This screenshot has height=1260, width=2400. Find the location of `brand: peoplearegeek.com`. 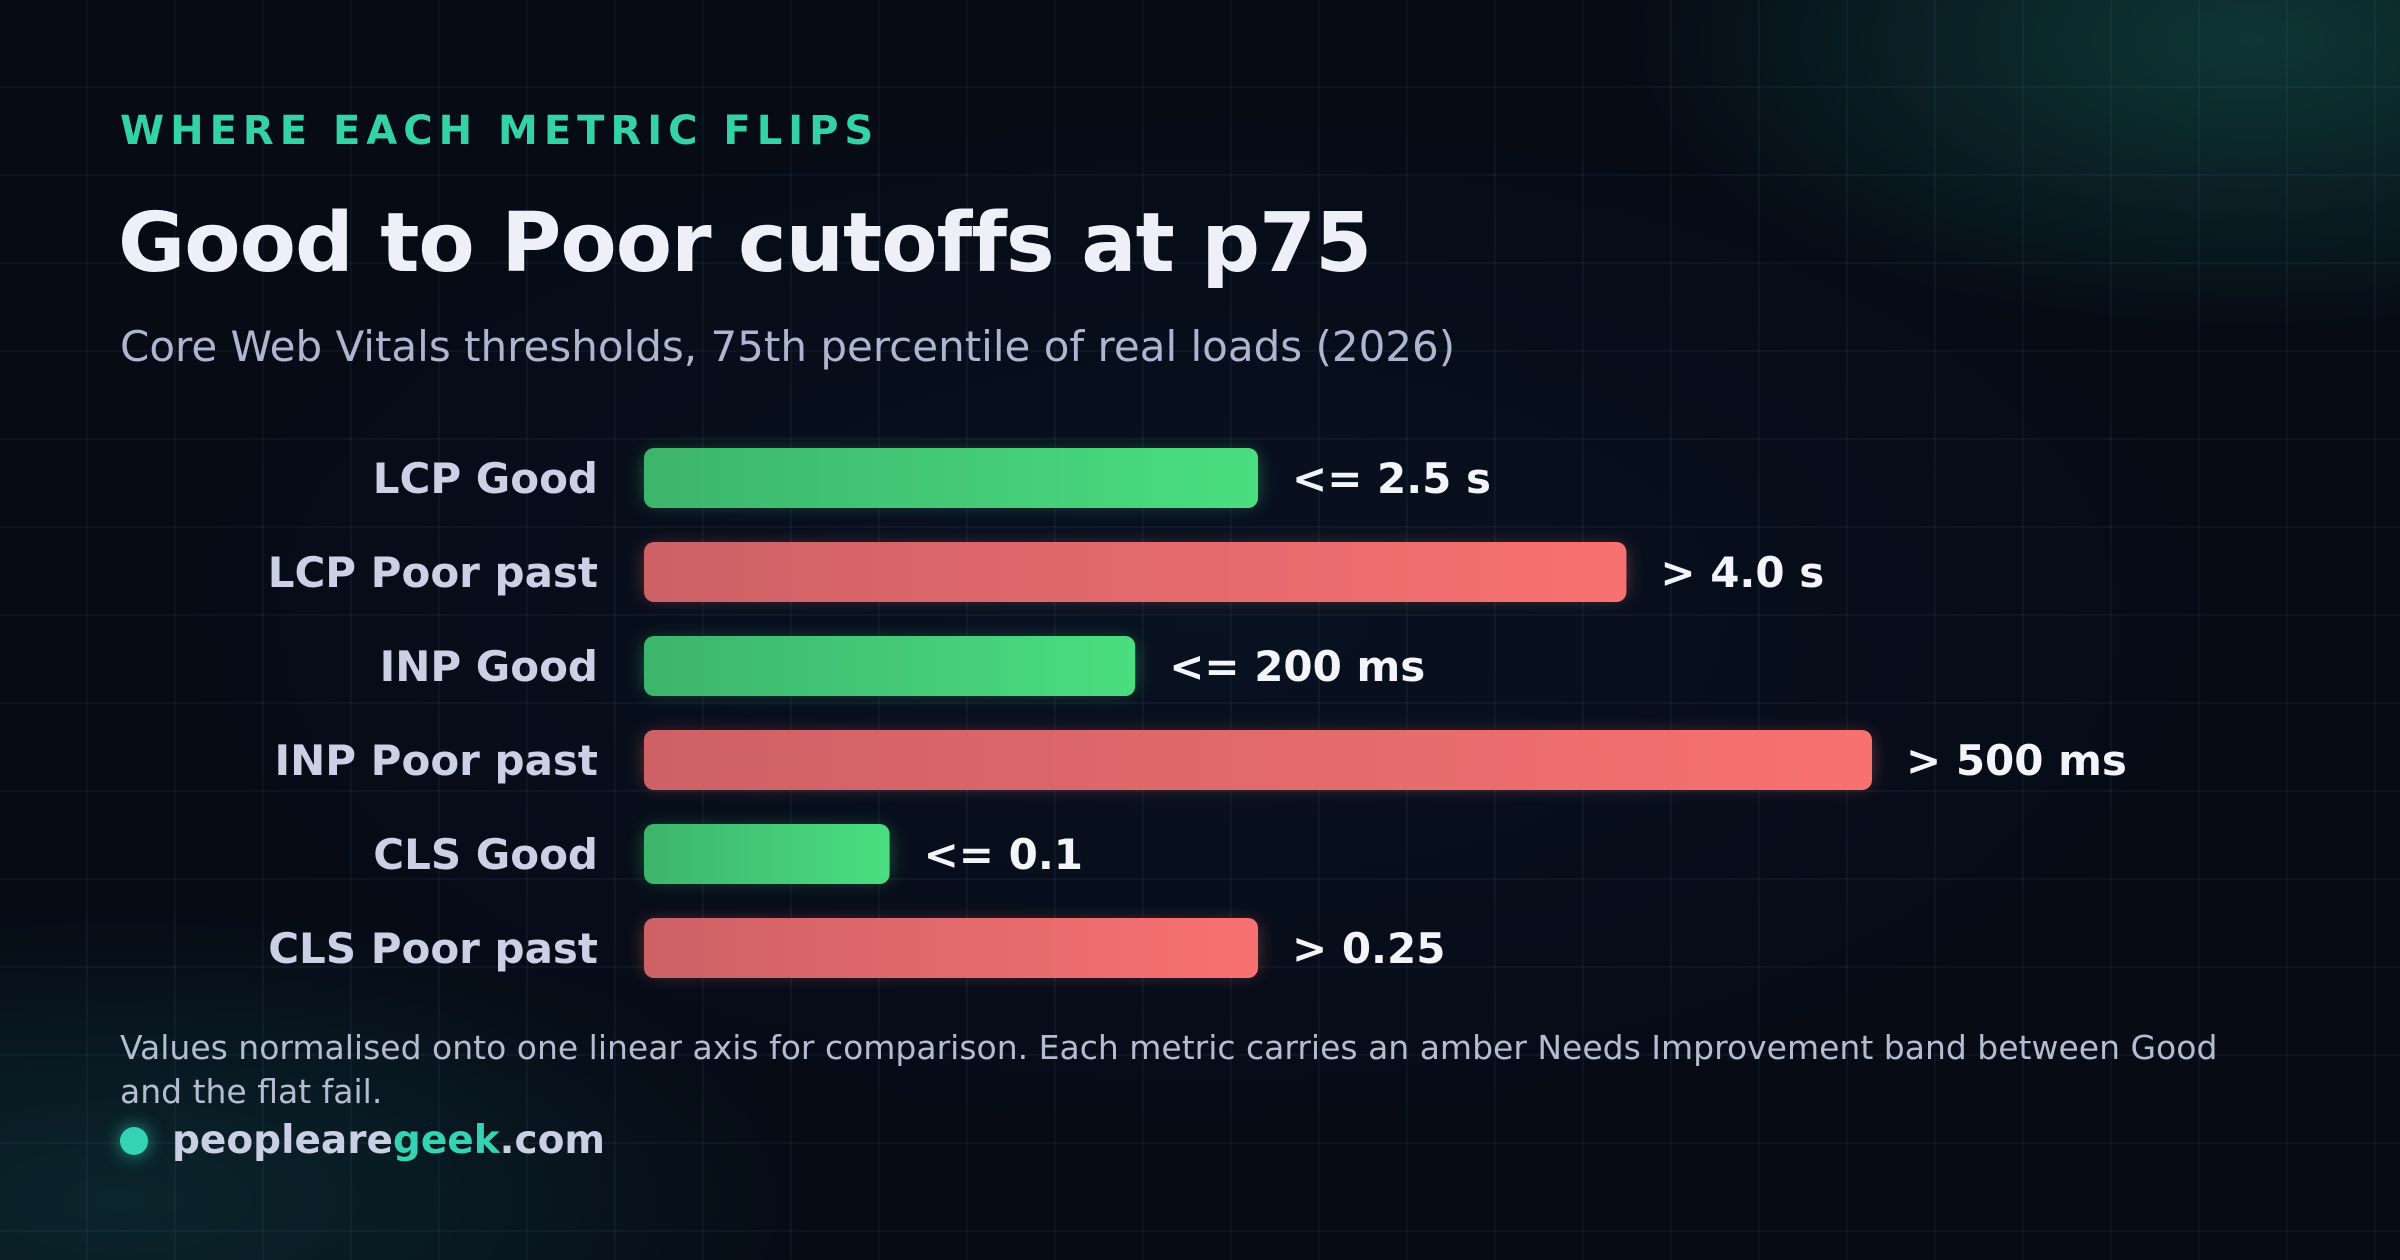

brand: peoplearegeek.com is located at coordinates (362, 1140).